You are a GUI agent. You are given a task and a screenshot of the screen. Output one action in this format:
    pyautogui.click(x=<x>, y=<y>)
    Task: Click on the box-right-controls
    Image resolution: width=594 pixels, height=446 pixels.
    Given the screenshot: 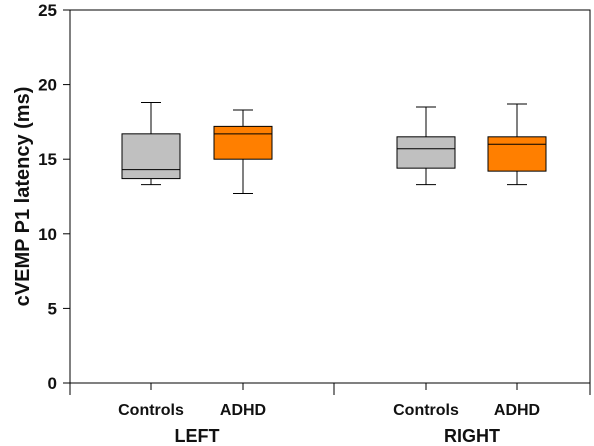 What is the action you would take?
    pyautogui.click(x=426, y=146)
    